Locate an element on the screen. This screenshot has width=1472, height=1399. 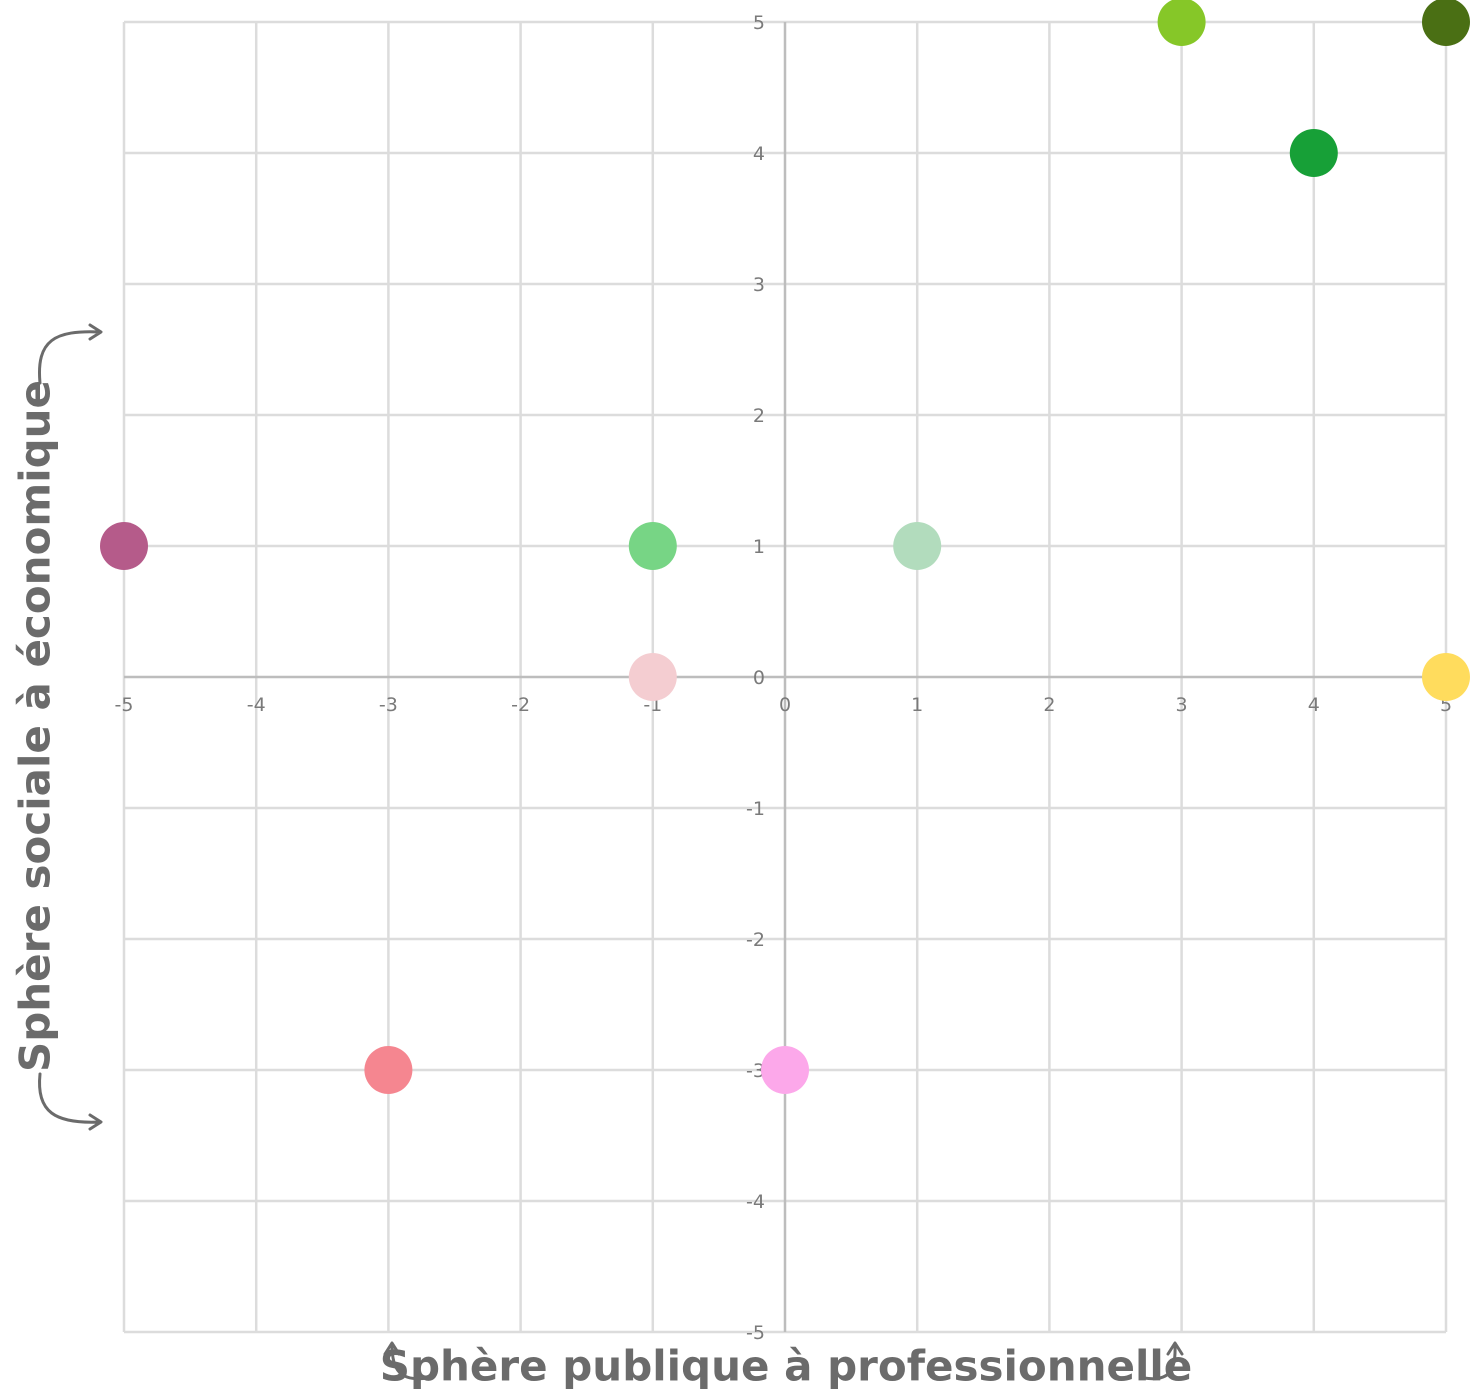
x-axis-left-arrow-icon is located at coordinates (406, 1361).